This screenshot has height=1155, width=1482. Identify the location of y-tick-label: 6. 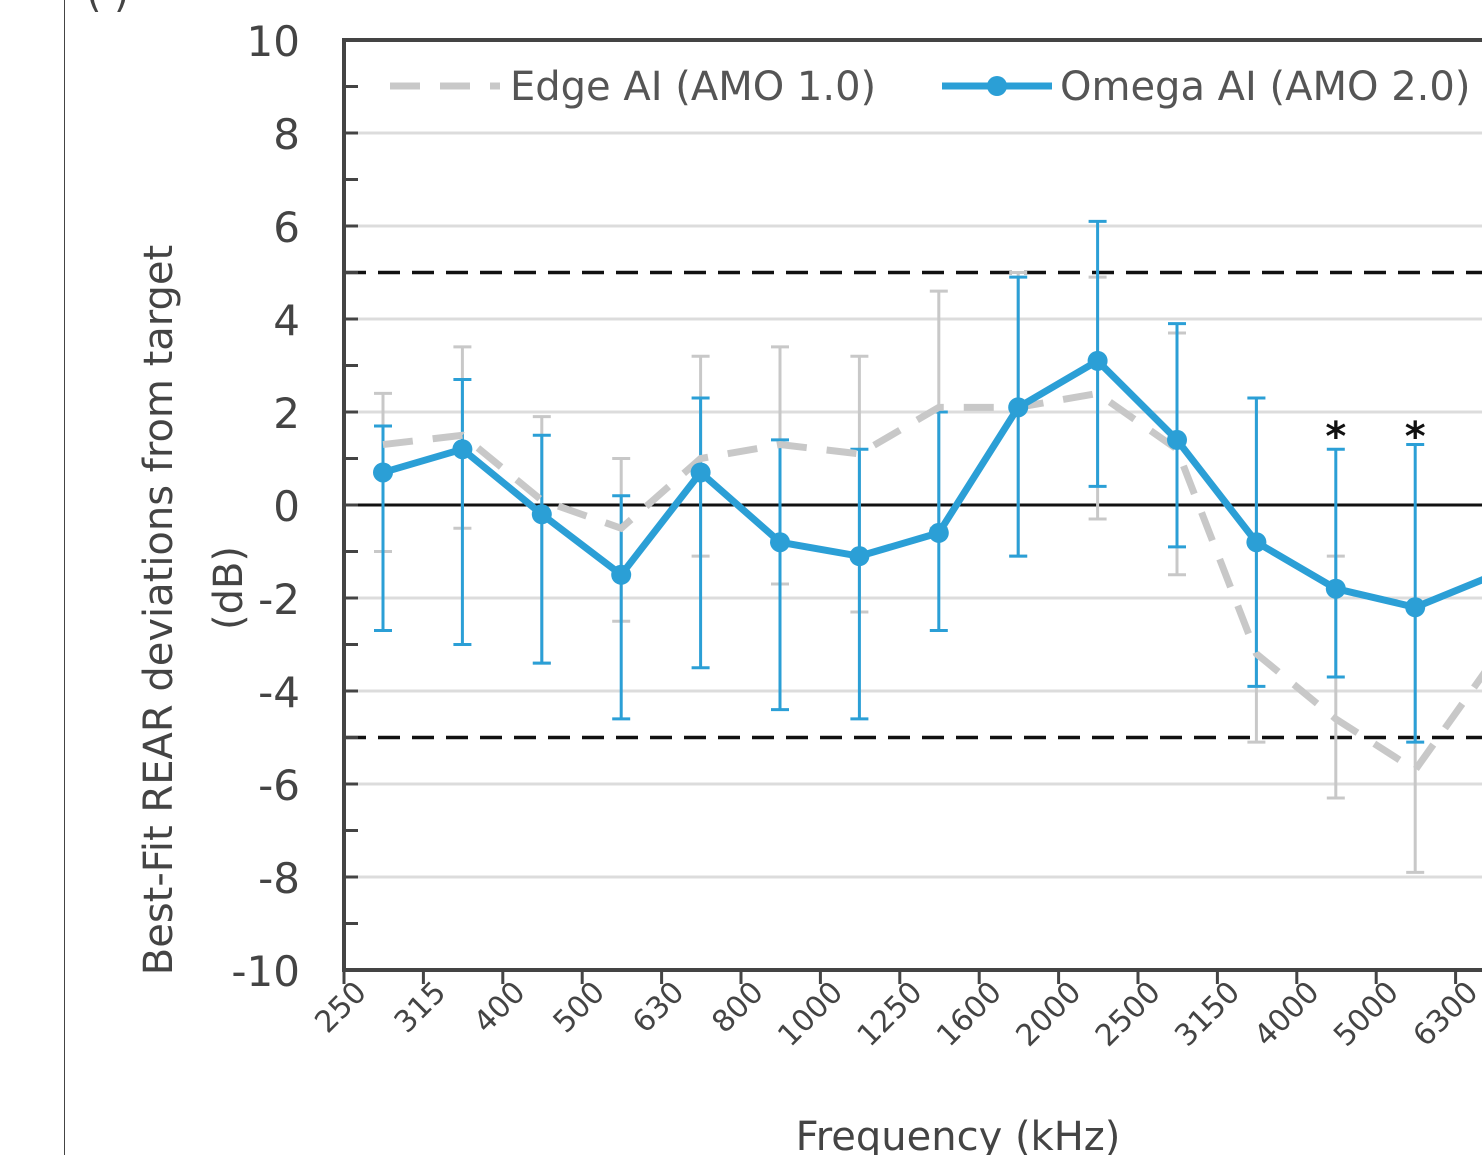
(286, 227).